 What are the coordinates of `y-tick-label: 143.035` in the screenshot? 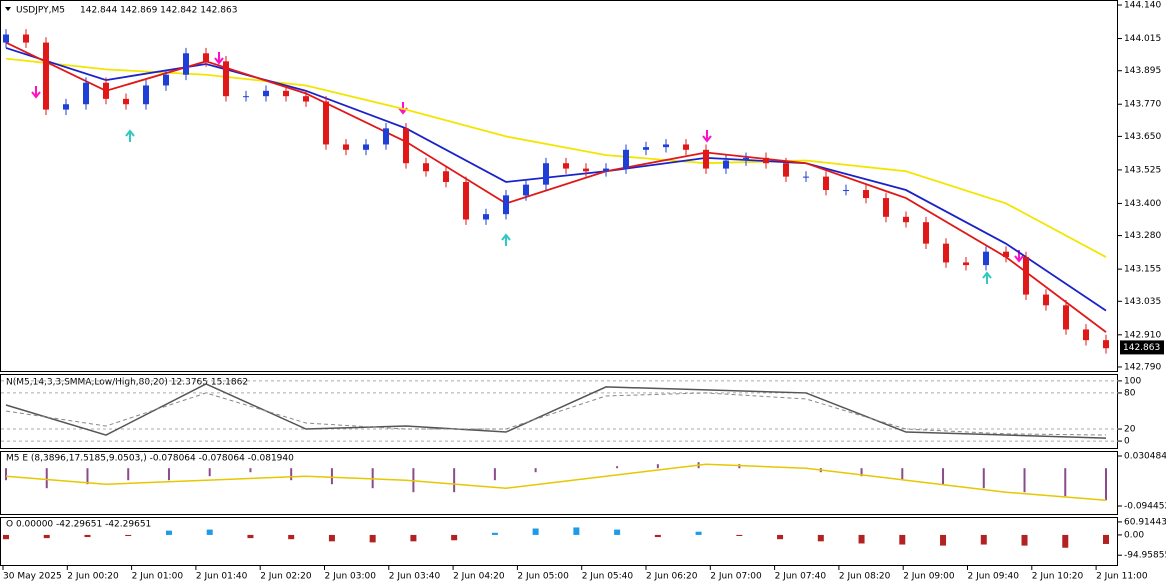 It's located at (1142, 302).